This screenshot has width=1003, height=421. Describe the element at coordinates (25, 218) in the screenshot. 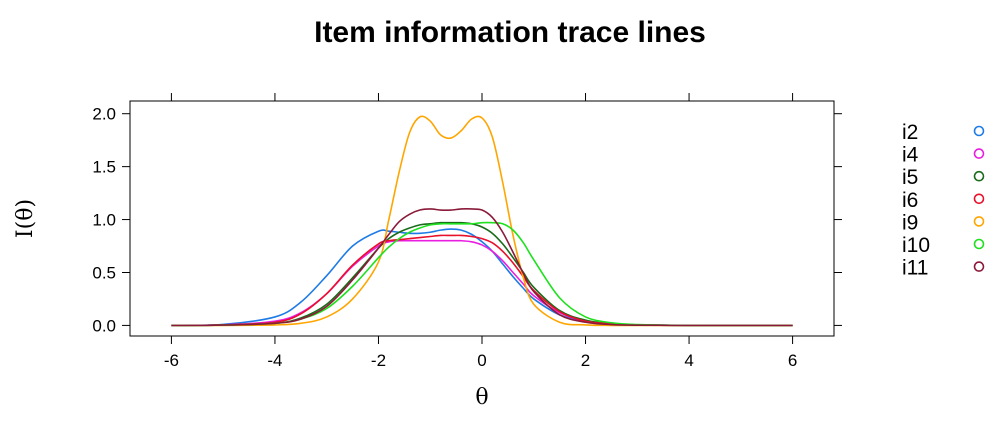

I see `y-axis-label: I(θ)` at that location.